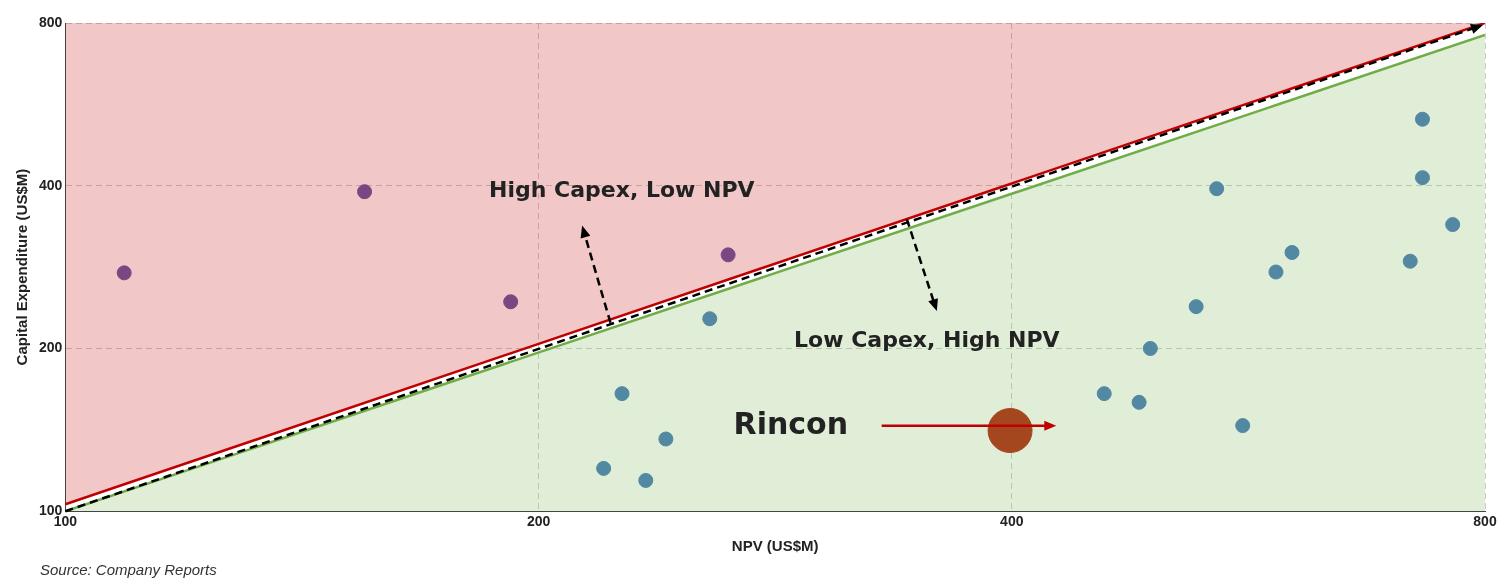 The width and height of the screenshot is (1508, 578). Describe the element at coordinates (128, 569) in the screenshot. I see `source-note: Source: Company Reports` at that location.